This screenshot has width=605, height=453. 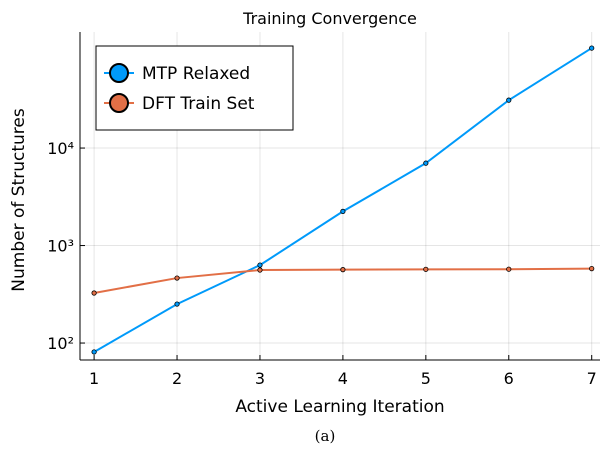 What do you see at coordinates (325, 436) in the screenshot?
I see `caption: (a)` at bounding box center [325, 436].